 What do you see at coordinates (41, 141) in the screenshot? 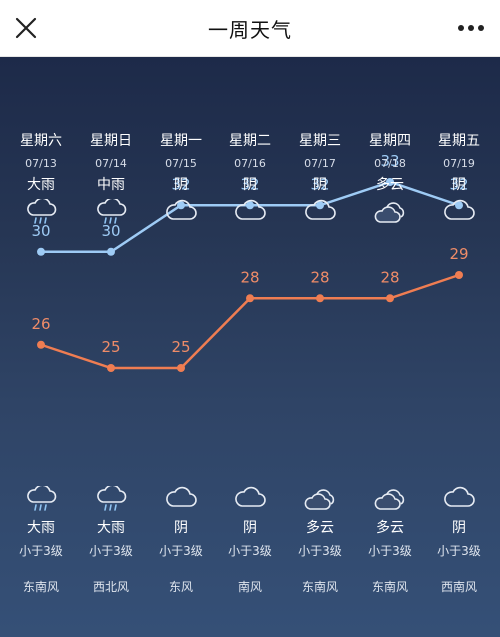
I see `weekday-label: 星期六` at bounding box center [41, 141].